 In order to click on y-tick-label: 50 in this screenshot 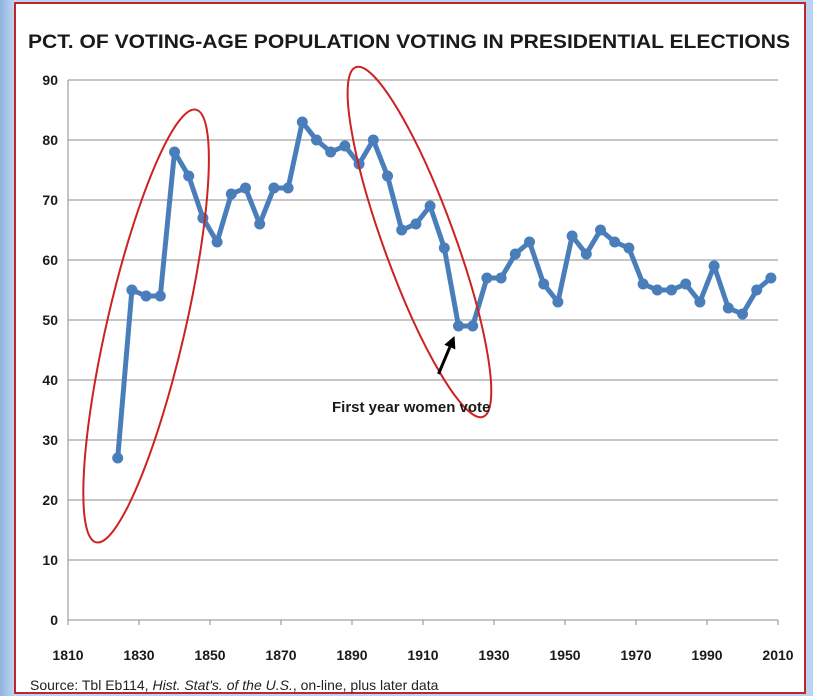, I will do `click(50, 320)`.